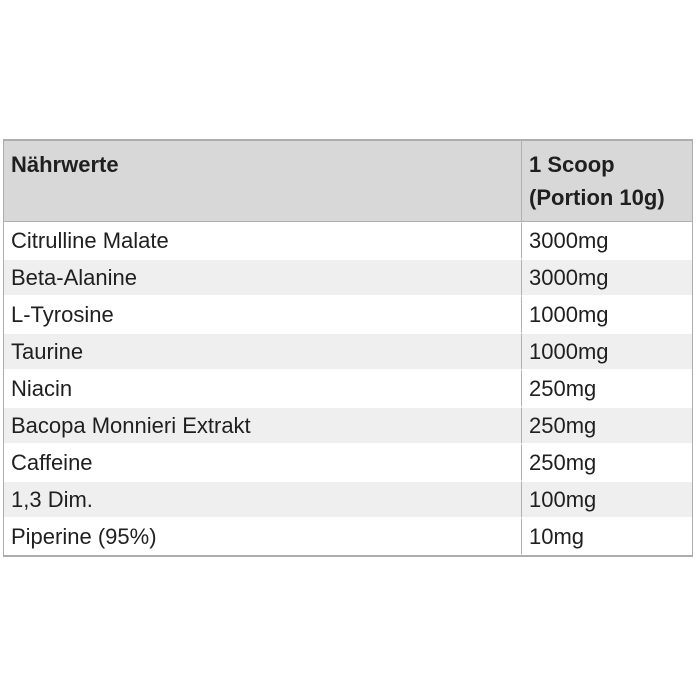 This screenshot has width=700, height=700. What do you see at coordinates (606, 536) in the screenshot?
I see `ingredient-amount: 10mg` at bounding box center [606, 536].